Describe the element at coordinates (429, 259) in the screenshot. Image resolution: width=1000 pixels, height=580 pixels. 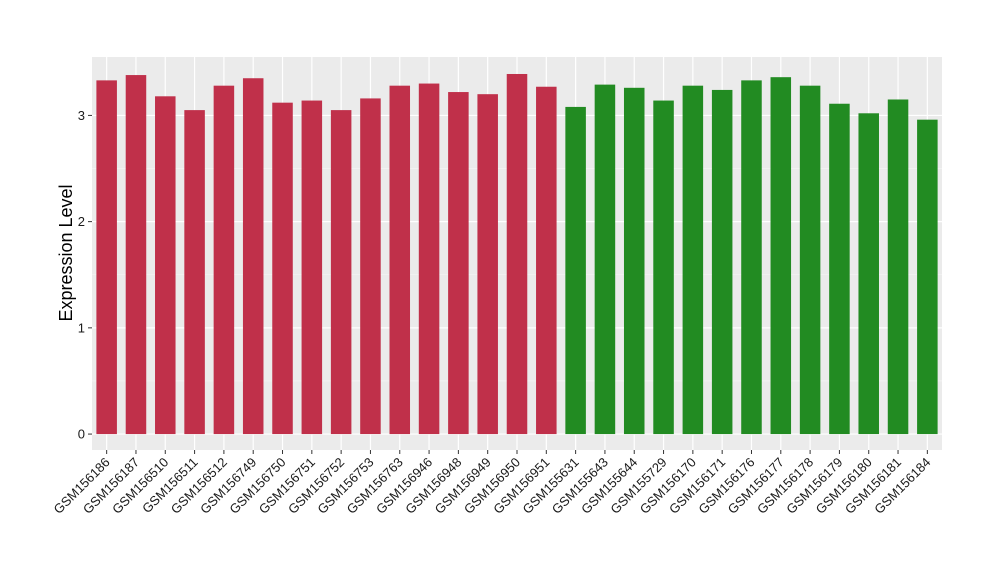
I see `bar-GSM156946` at that location.